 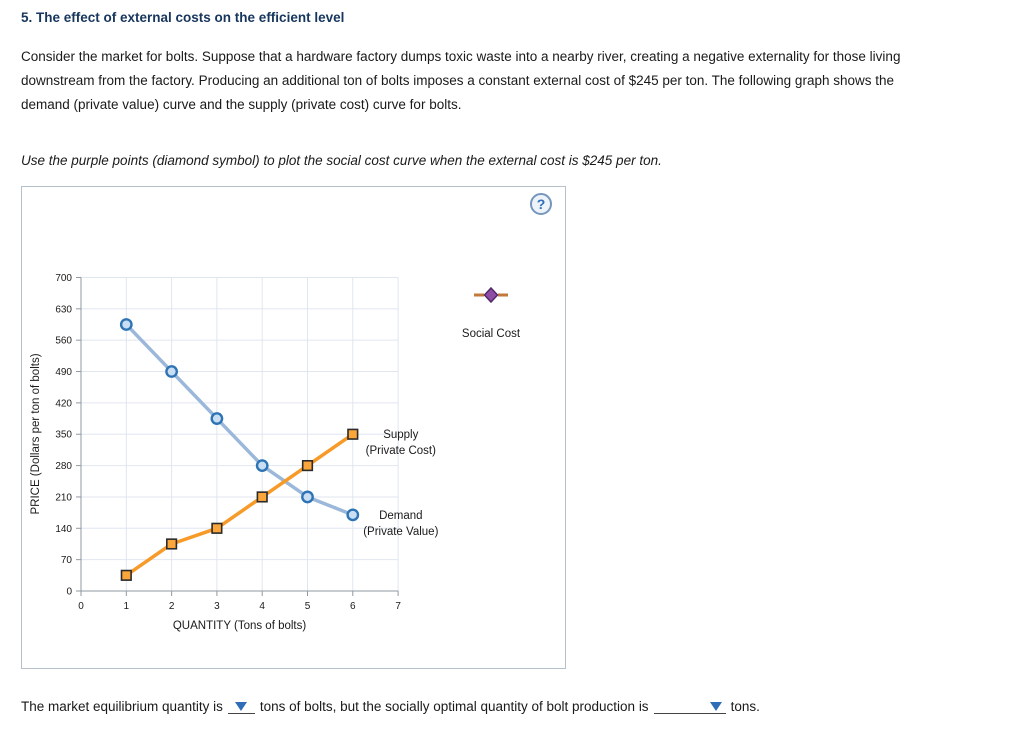 What do you see at coordinates (398, 606) in the screenshot?
I see `x-tick-label: 7` at bounding box center [398, 606].